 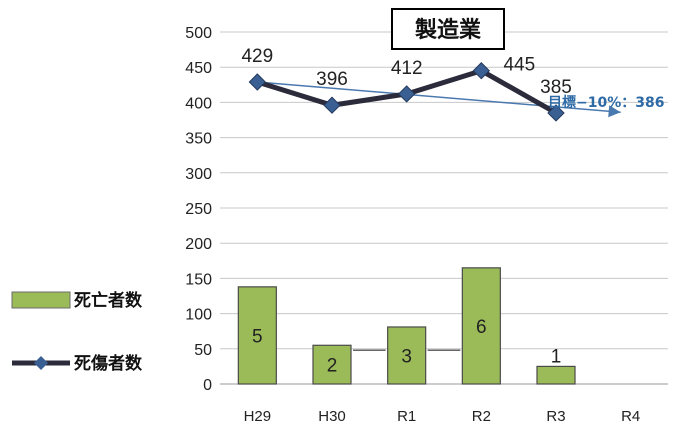 I want to click on point-label: 445, so click(x=519, y=65).